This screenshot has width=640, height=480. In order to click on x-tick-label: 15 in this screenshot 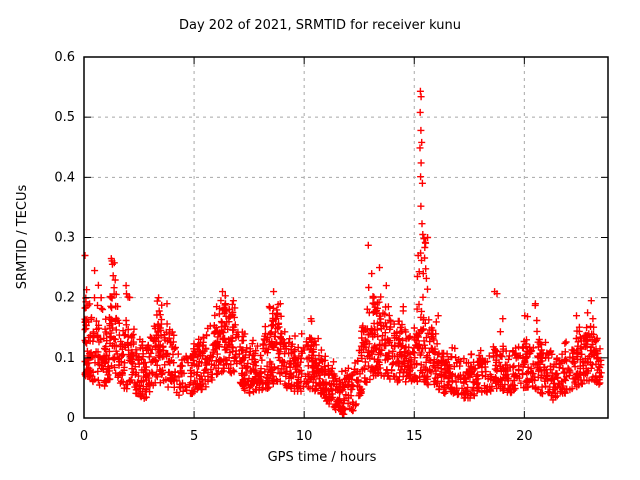, I will do `click(414, 436)`.